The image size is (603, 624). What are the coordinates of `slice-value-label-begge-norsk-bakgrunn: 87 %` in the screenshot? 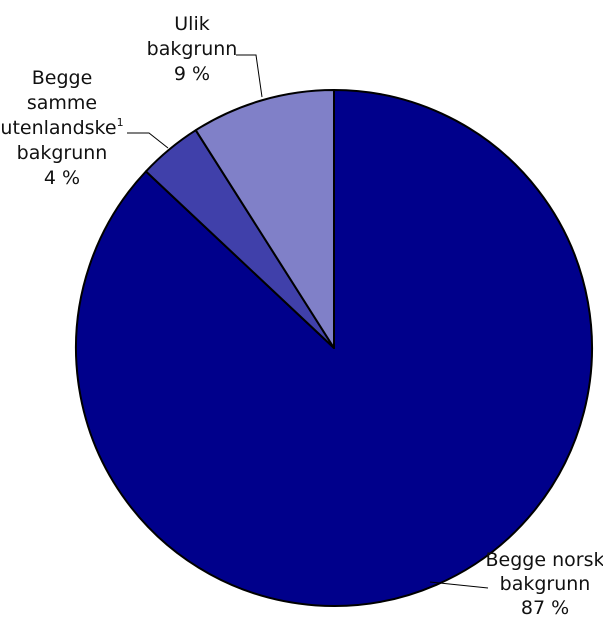 It's located at (545, 608).